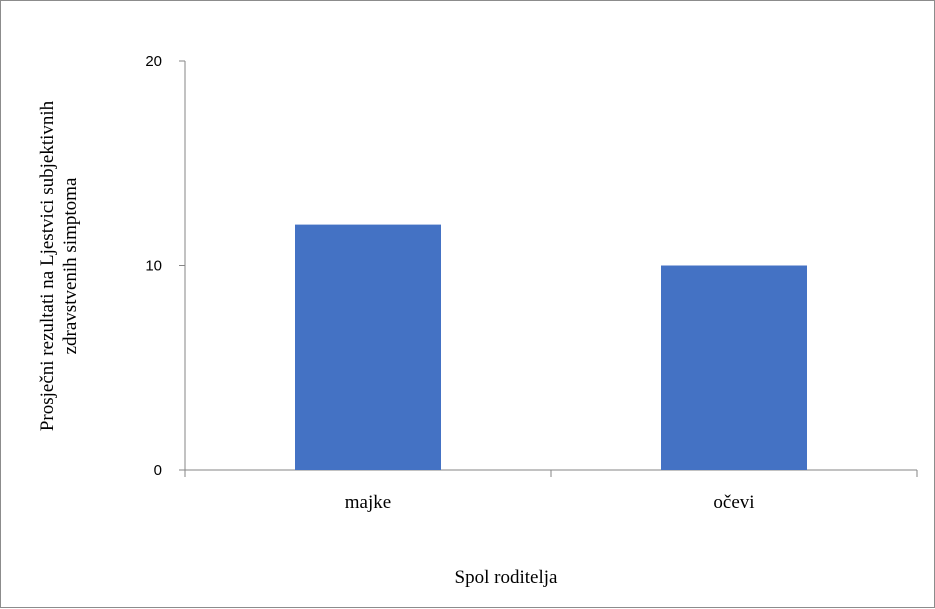 This screenshot has height=609, width=935. What do you see at coordinates (153, 266) in the screenshot?
I see `y-tick-label: 10` at bounding box center [153, 266].